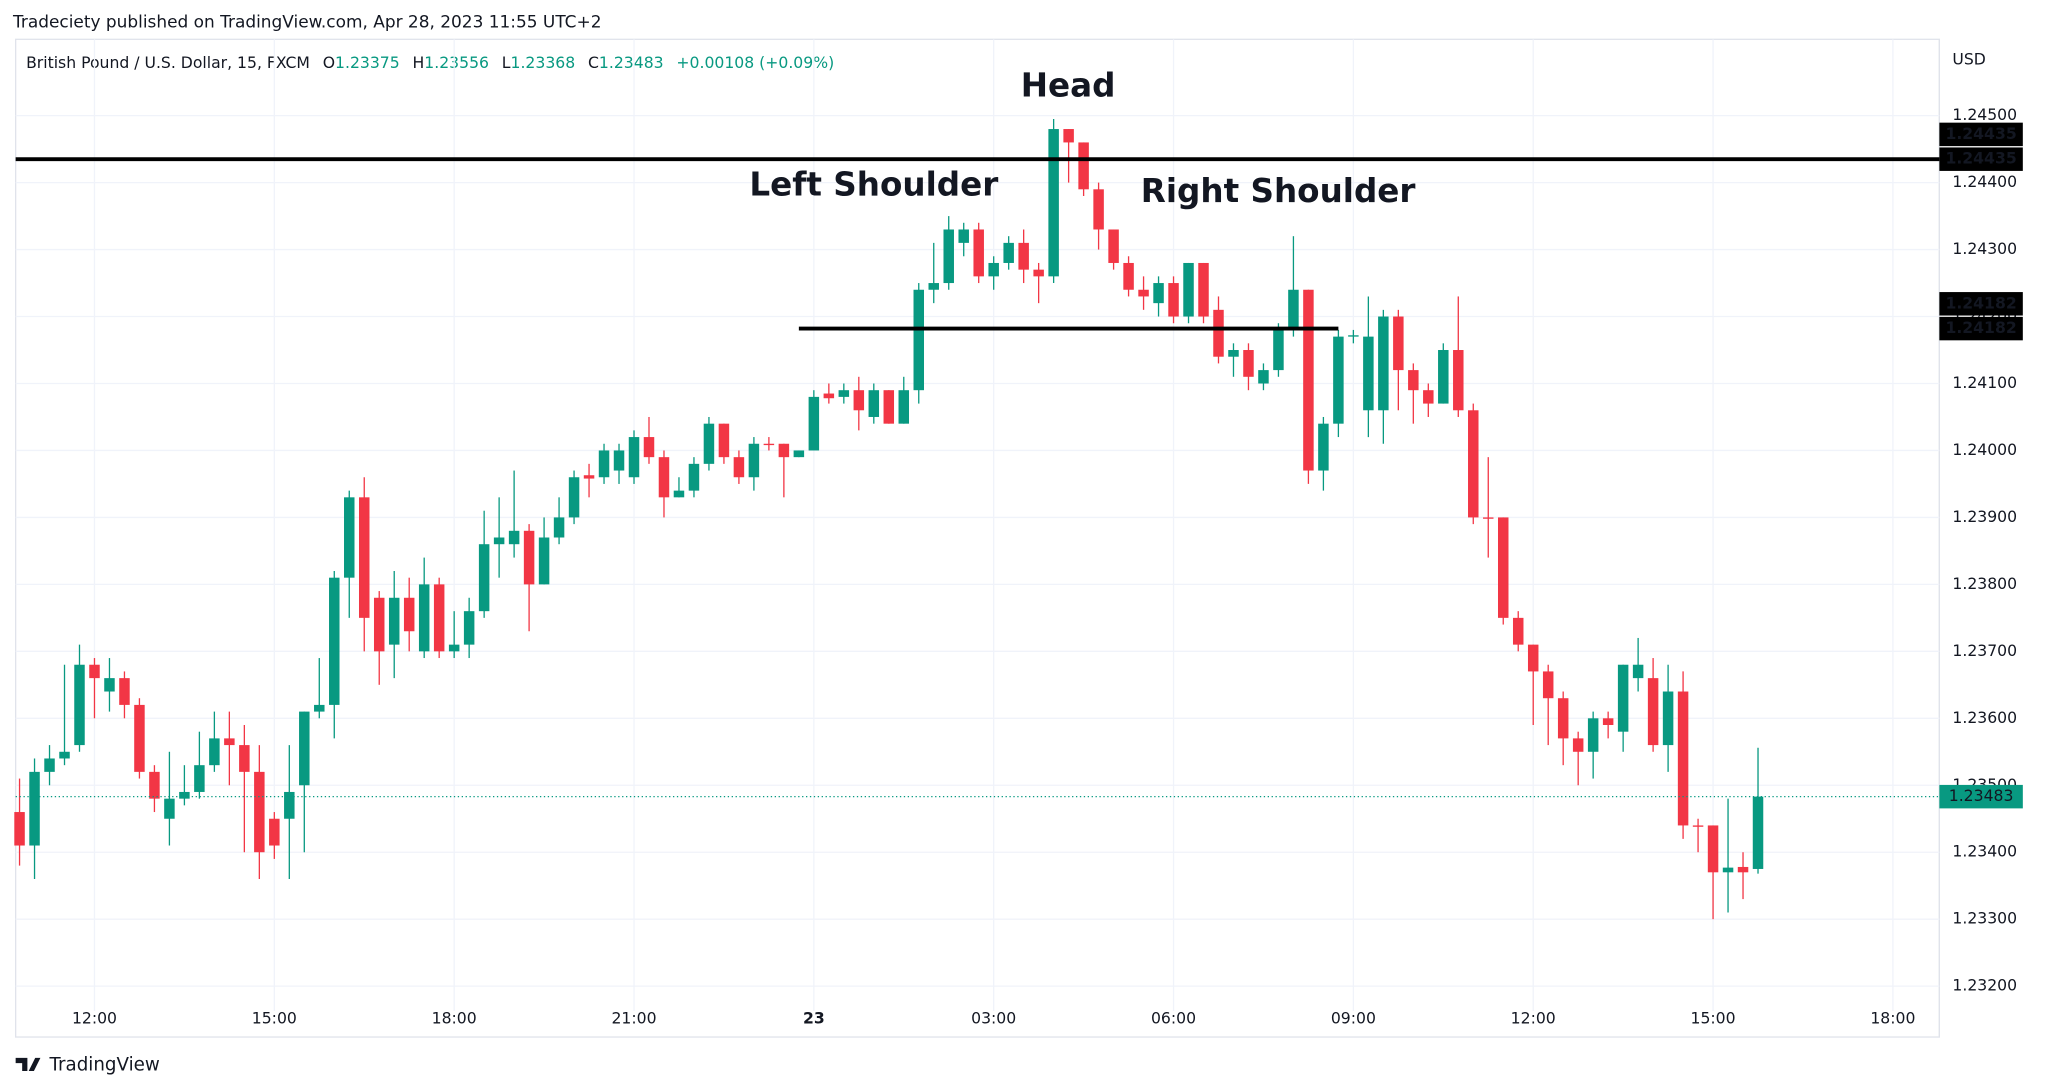 Image resolution: width=2045 pixels, height=1092 pixels. Describe the element at coordinates (456, 61) in the screenshot. I see `ohlc-value: 1.23556` at that location.